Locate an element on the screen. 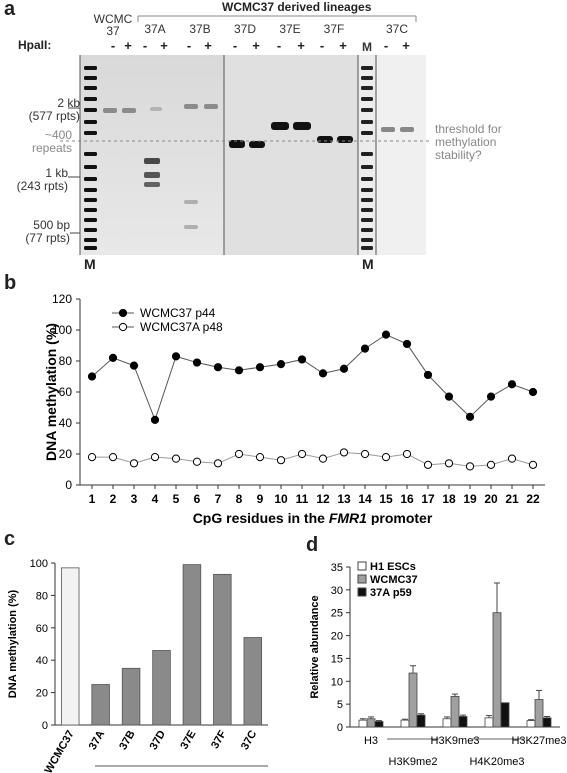 The width and height of the screenshot is (567, 773). x-tick-label: 9 is located at coordinates (260, 499).